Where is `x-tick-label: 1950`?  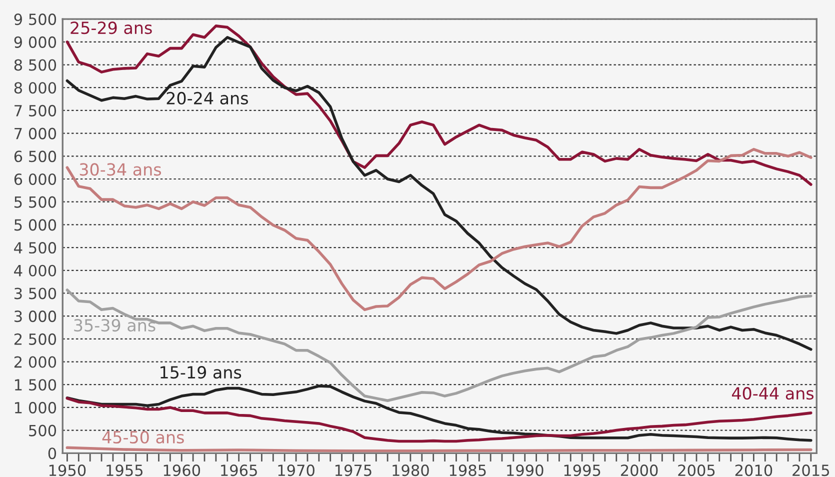 x-tick-label: 1950 is located at coordinates (67, 470).